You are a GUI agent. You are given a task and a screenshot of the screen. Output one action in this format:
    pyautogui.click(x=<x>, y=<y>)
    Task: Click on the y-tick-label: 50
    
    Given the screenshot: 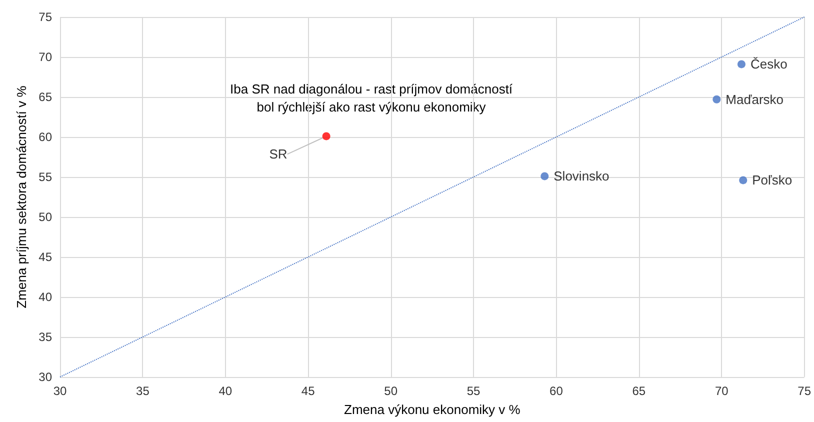 What is the action you would take?
    pyautogui.click(x=45, y=217)
    